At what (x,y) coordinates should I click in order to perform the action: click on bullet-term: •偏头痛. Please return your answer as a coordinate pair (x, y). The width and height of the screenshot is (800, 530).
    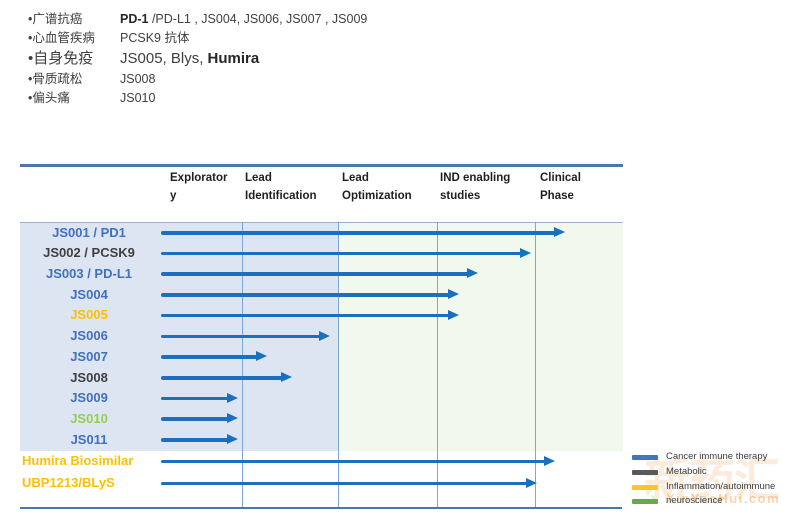
    Looking at the image, I should click on (49, 98).